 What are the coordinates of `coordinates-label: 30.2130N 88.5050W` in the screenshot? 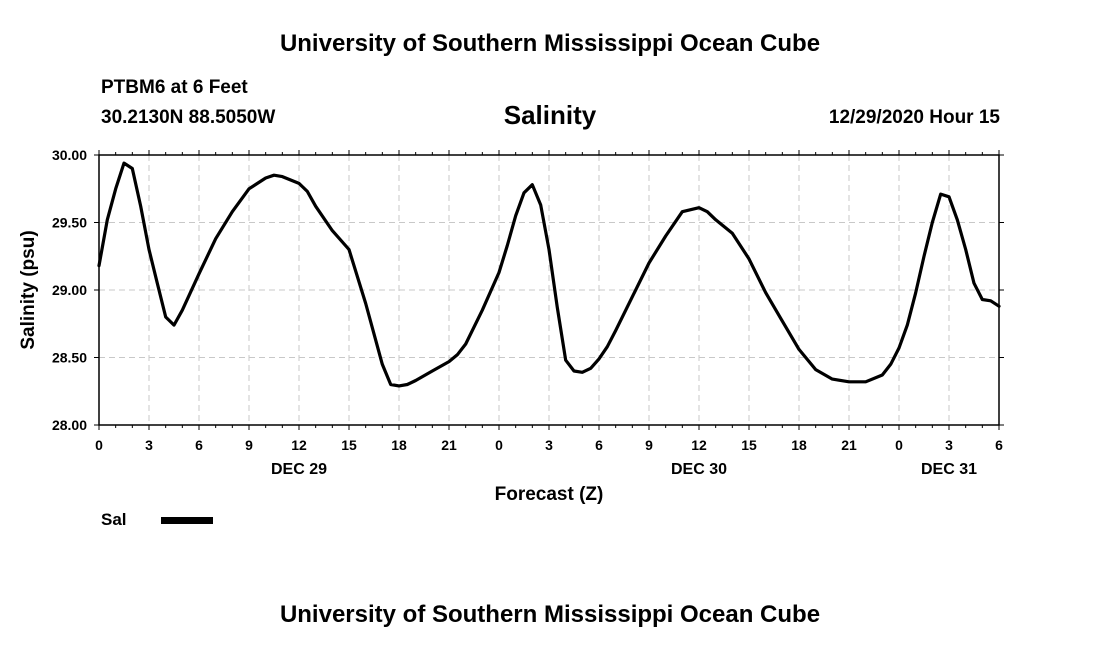 It's located at (188, 117).